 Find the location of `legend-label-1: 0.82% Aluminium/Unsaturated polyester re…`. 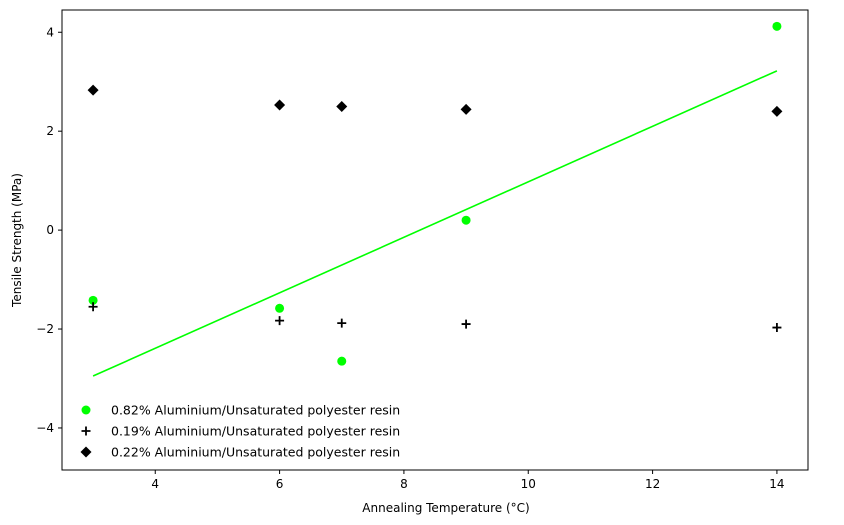

legend-label-1: 0.82% Aluminium/Unsaturated polyester re… is located at coordinates (255, 410).